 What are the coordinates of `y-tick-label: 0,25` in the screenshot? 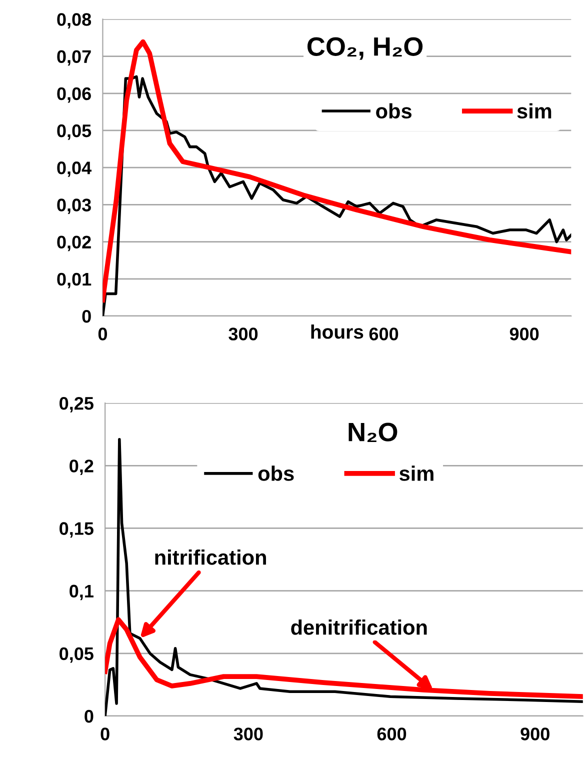 It's located at (77, 404).